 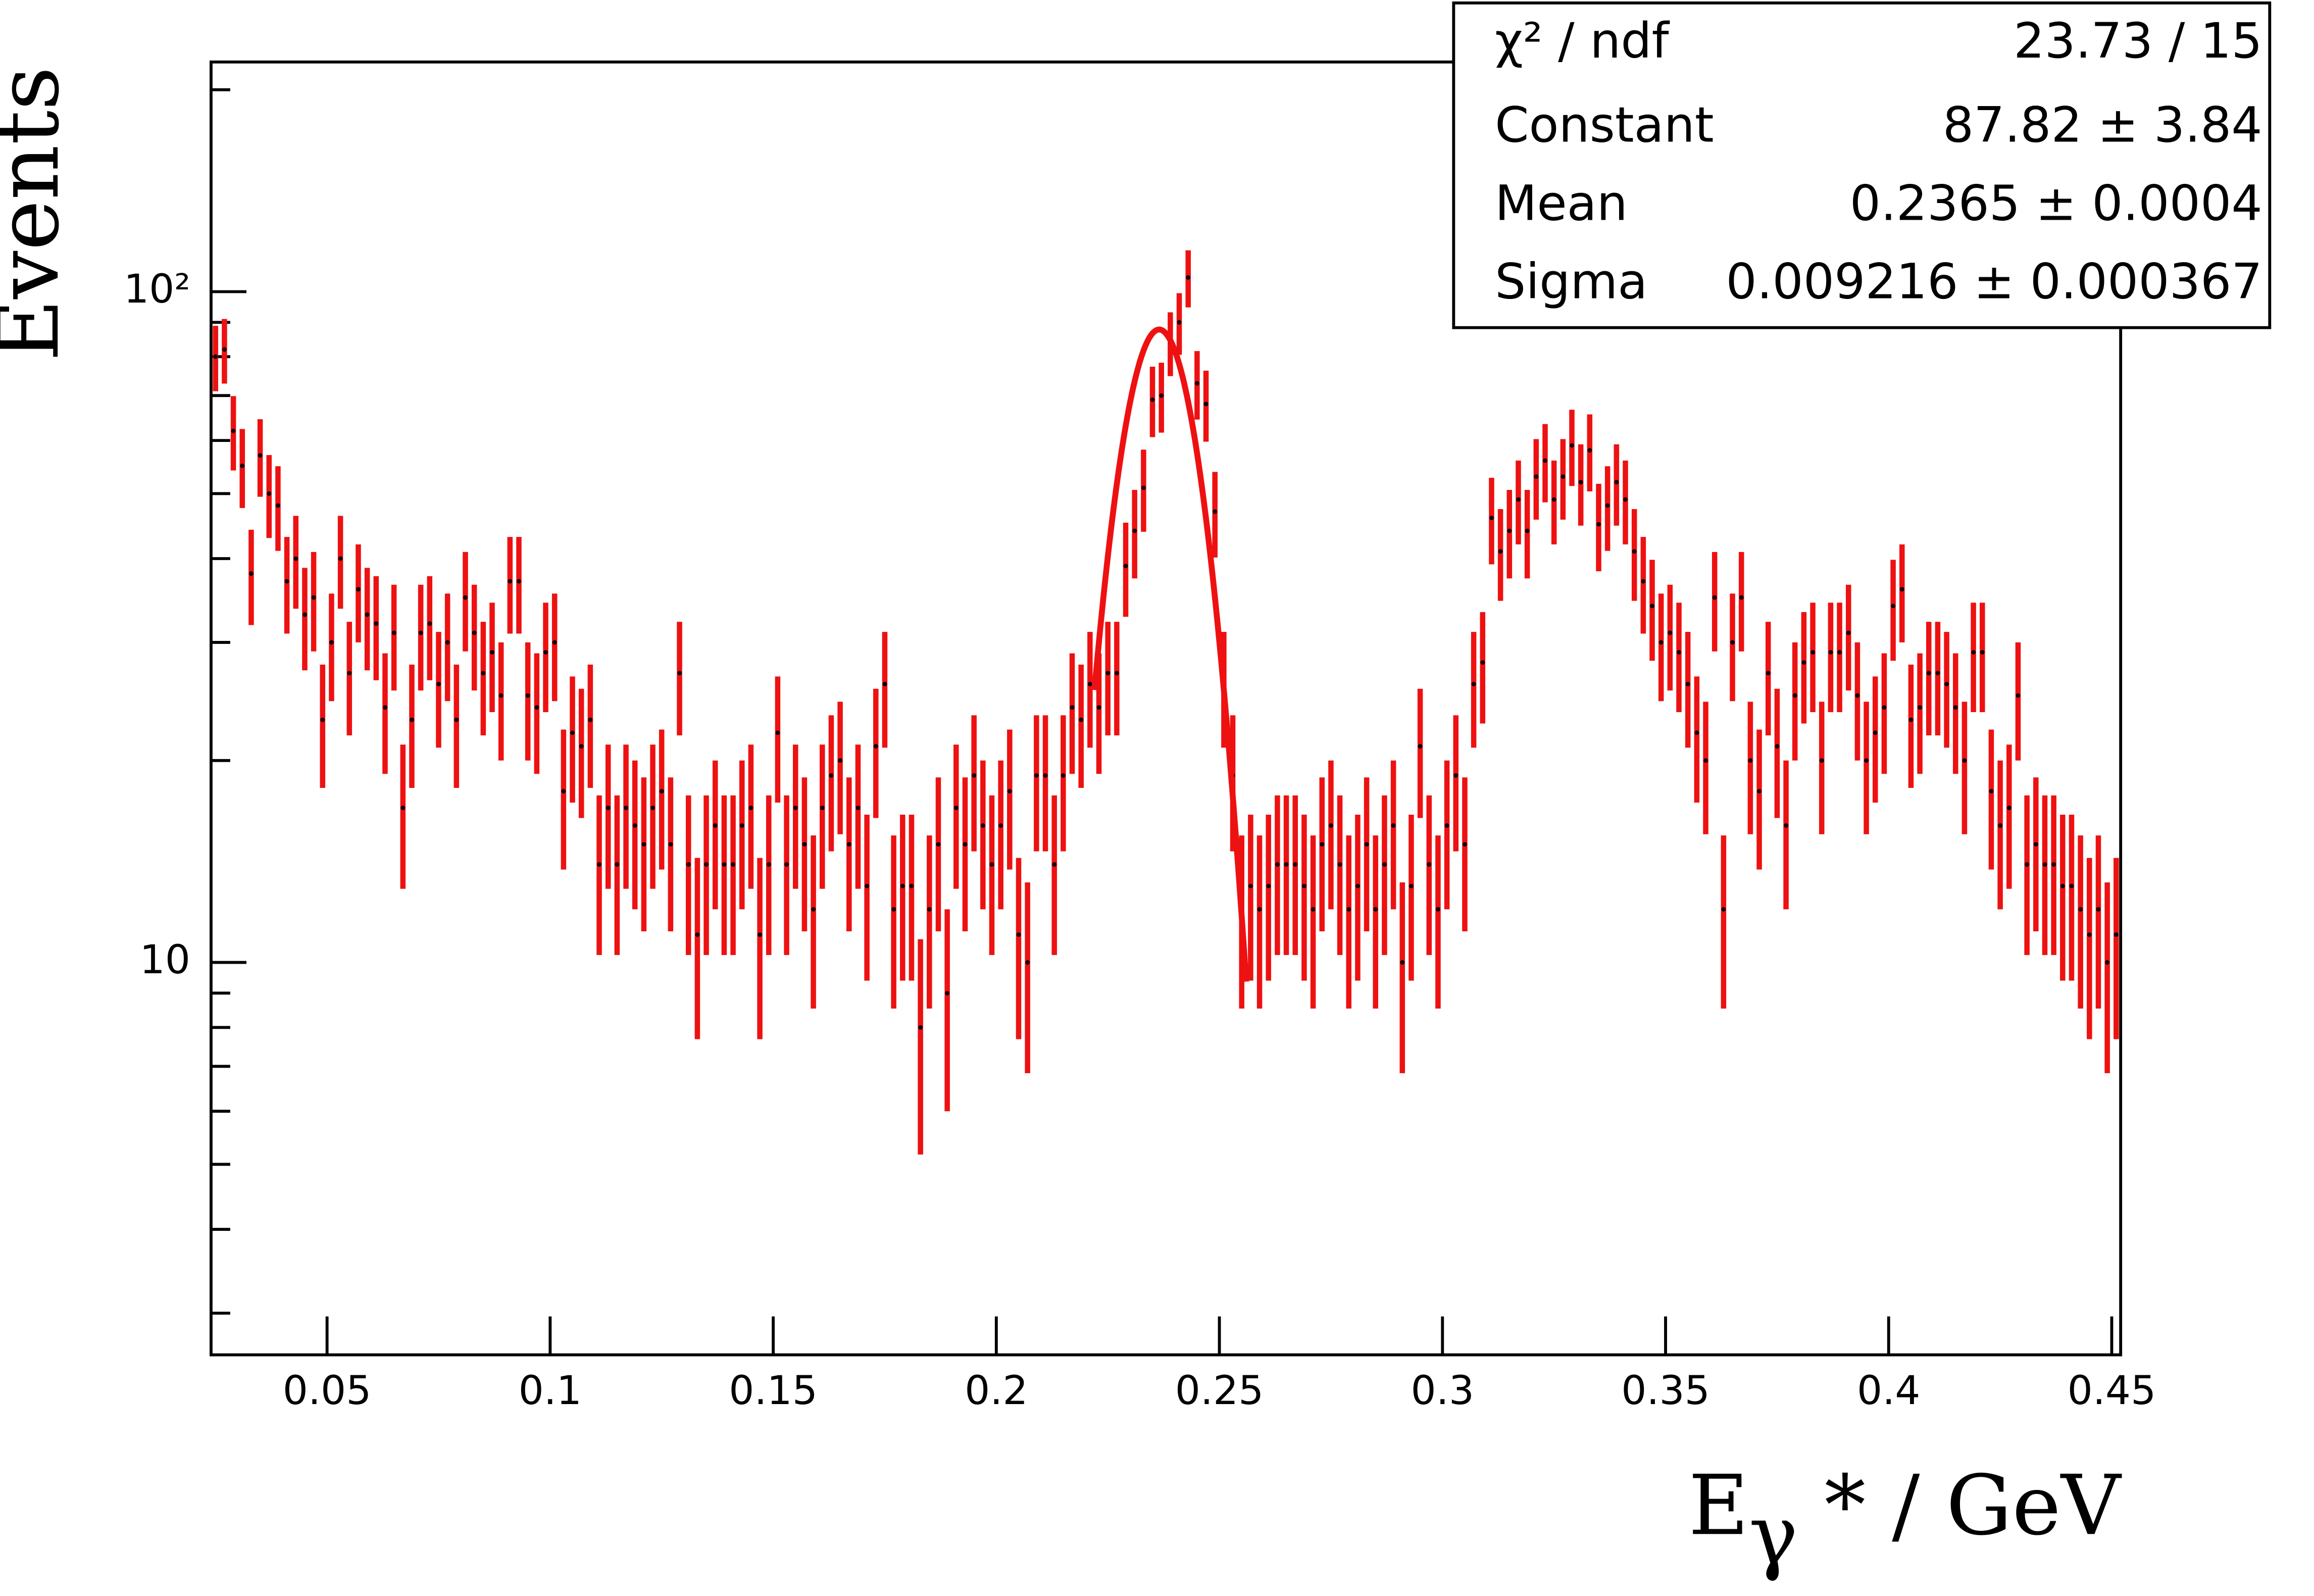 I want to click on stats-label: Sigma, so click(x=1571, y=282).